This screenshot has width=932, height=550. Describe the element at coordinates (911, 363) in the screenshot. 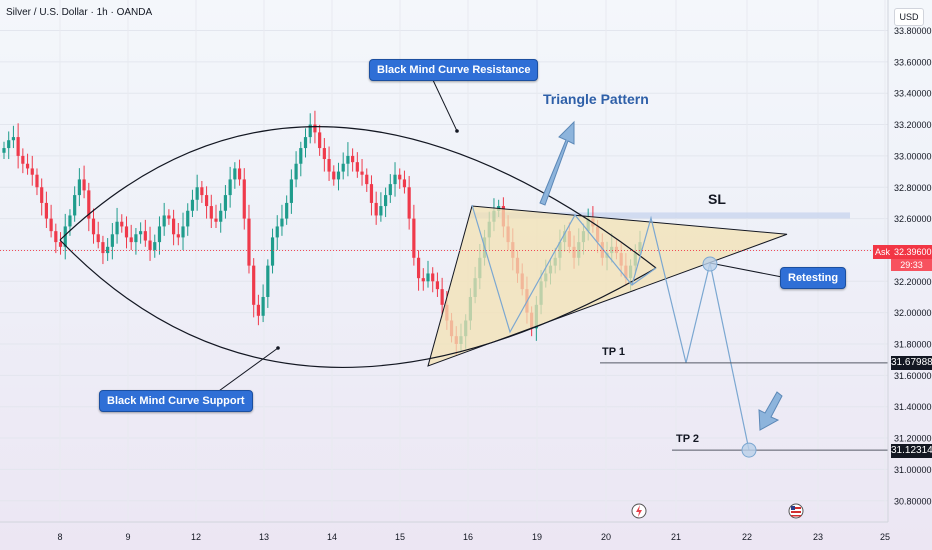

I see `tp1-price-tag: 31.67988` at that location.